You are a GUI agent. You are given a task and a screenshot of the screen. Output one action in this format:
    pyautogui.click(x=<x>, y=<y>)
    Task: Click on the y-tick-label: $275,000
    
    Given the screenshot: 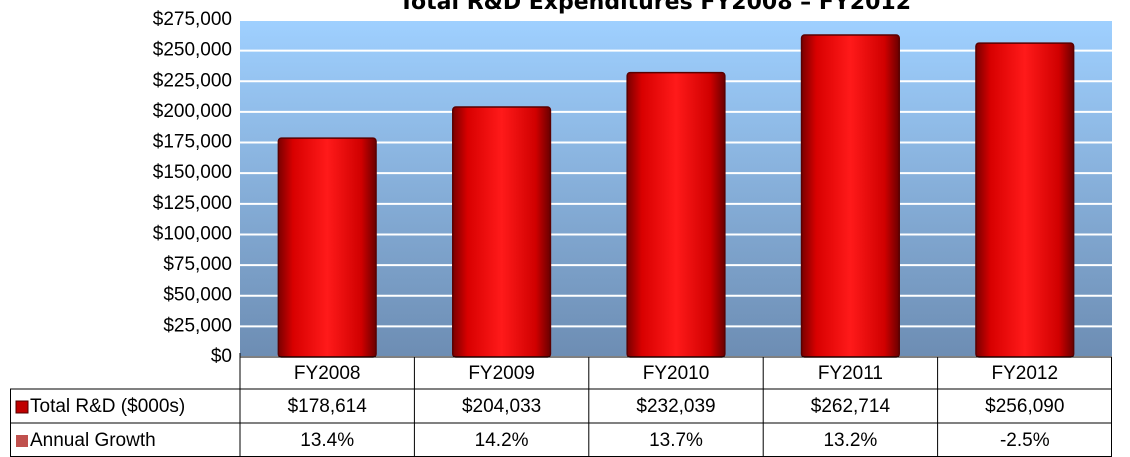 What is the action you would take?
    pyautogui.click(x=192, y=19)
    